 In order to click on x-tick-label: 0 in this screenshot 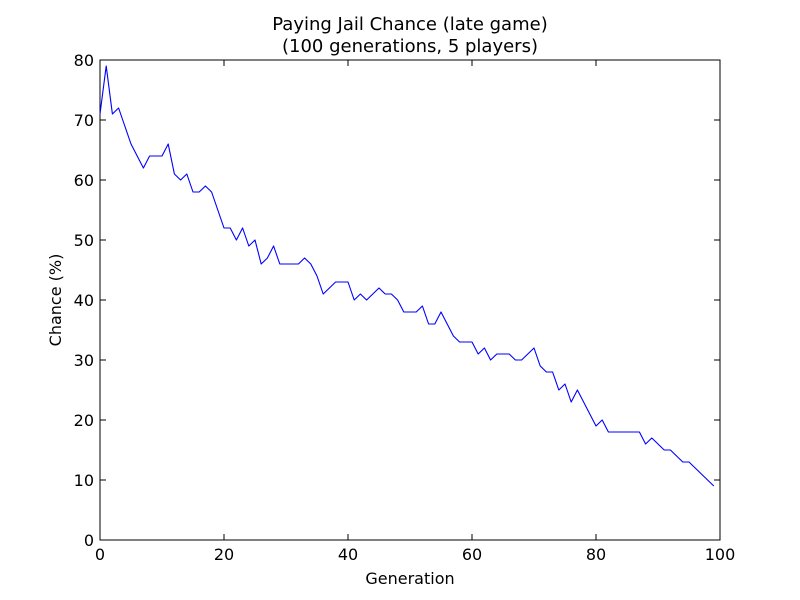, I will do `click(100, 554)`.